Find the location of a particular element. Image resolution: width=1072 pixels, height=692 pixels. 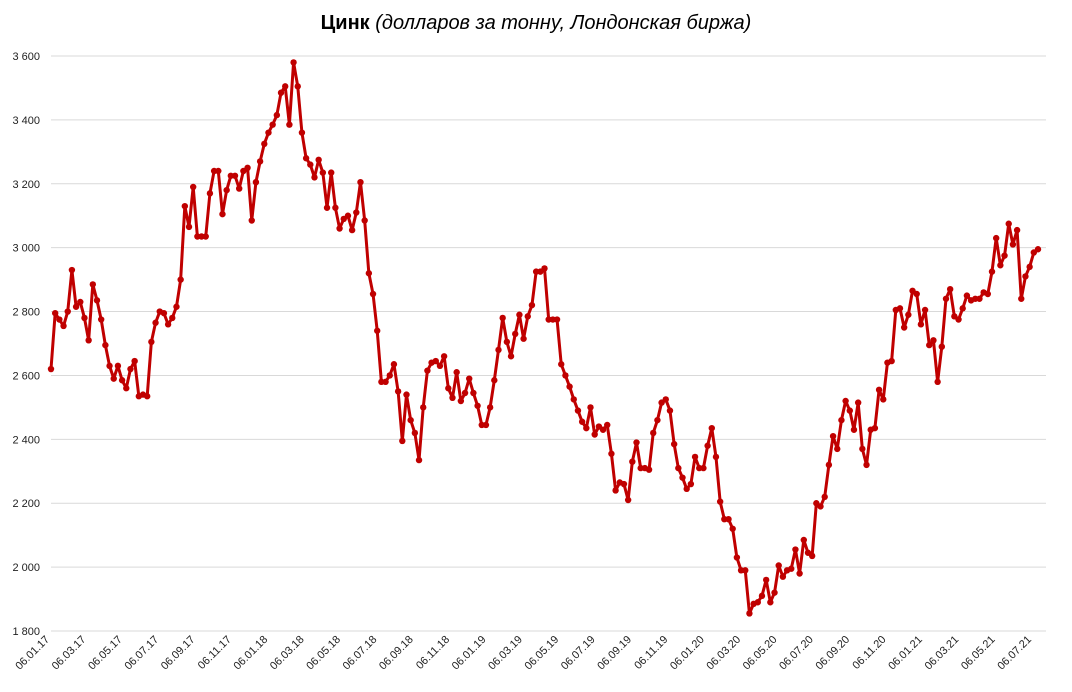

y-tick-label: 2 400 is located at coordinates (26, 440).